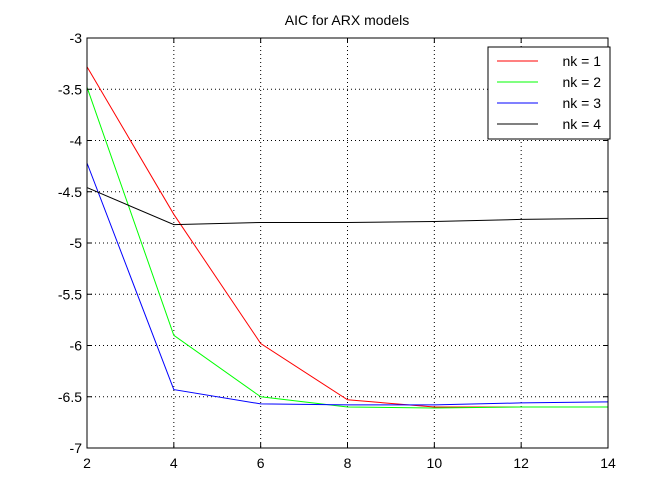  I want to click on chart-title: AIC for ARX models, so click(347, 20).